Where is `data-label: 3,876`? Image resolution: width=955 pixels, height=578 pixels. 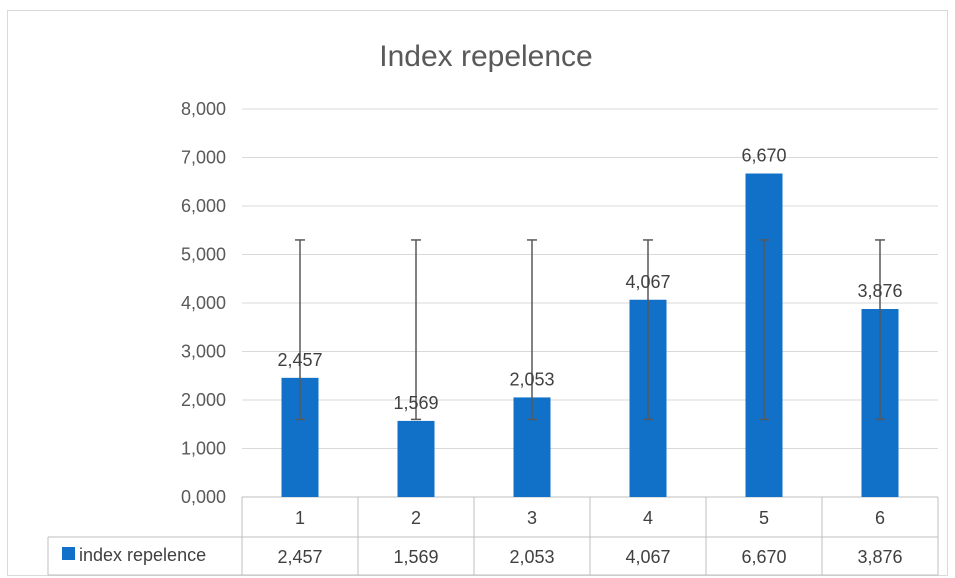
data-label: 3,876 is located at coordinates (879, 291).